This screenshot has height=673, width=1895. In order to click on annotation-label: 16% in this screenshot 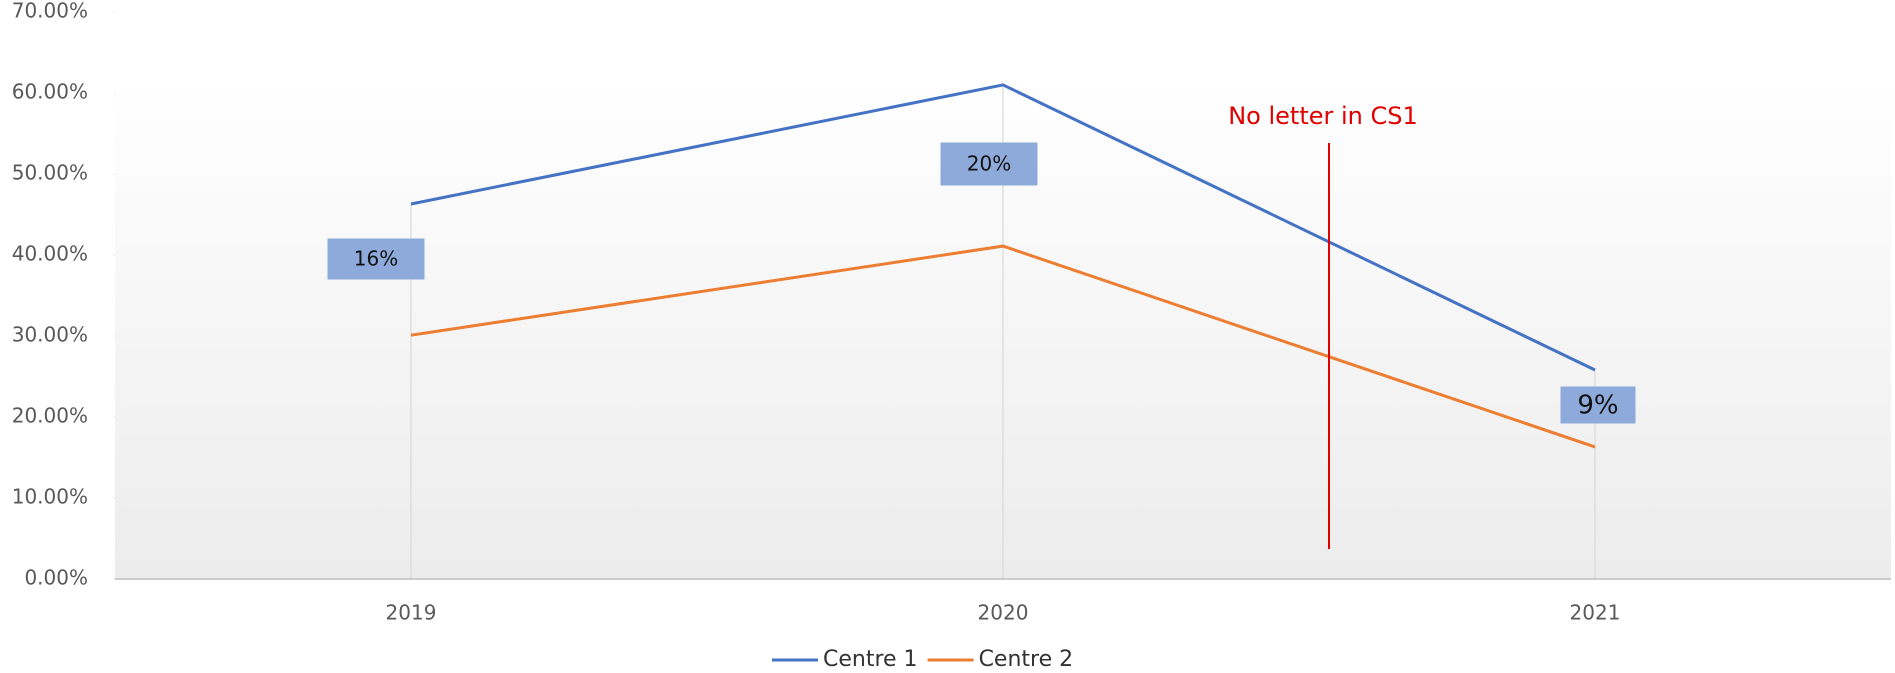, I will do `click(376, 259)`.